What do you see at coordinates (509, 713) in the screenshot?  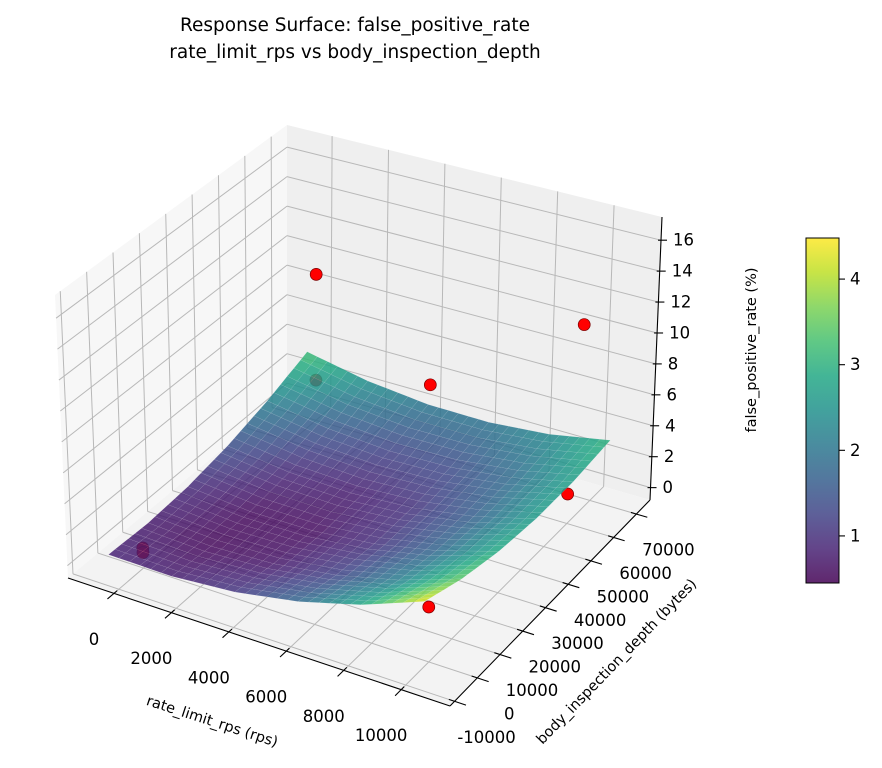 I see `y-tick-label: 0` at bounding box center [509, 713].